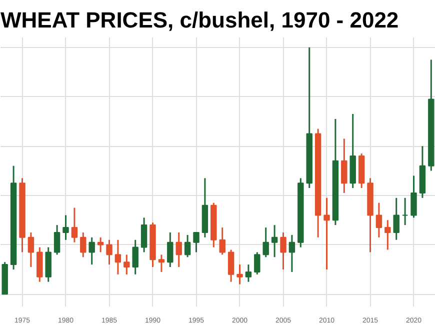 Image resolution: width=435 pixels, height=325 pixels. Describe the element at coordinates (199, 20) in the screenshot. I see `chart-title: WHEAT PRICES, c/bushel, 1970 - 2022` at that location.